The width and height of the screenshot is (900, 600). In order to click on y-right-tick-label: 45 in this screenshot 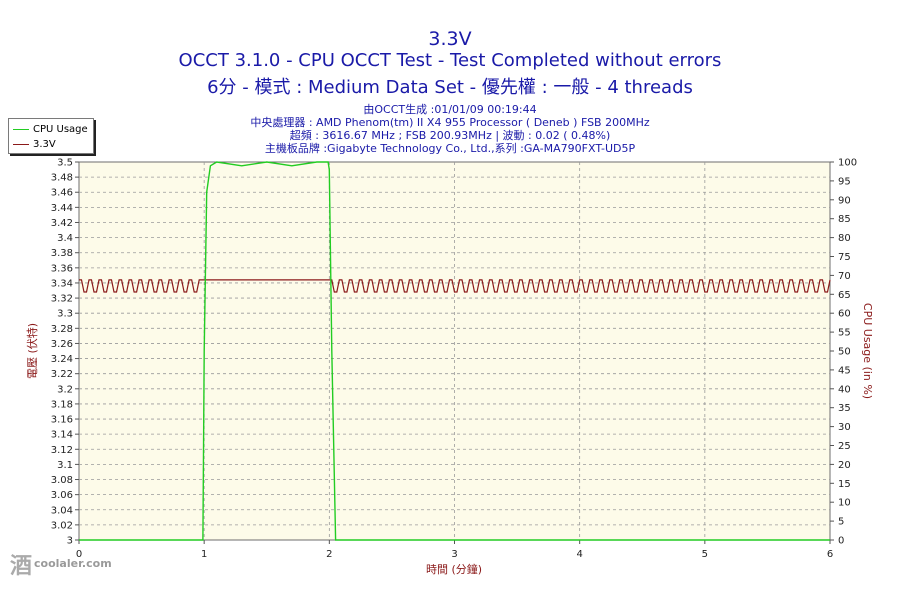, I will do `click(844, 370)`.